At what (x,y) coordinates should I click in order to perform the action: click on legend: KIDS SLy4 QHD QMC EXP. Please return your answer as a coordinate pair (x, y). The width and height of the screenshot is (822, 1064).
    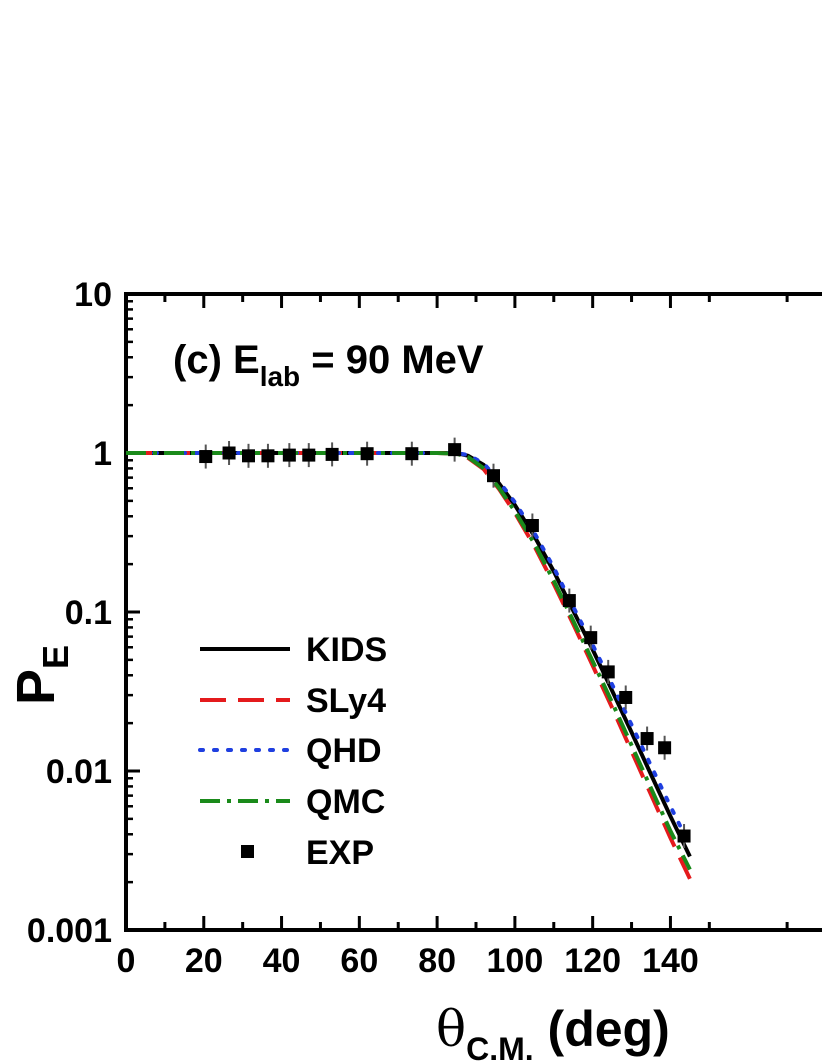
    Looking at the image, I should click on (292, 751).